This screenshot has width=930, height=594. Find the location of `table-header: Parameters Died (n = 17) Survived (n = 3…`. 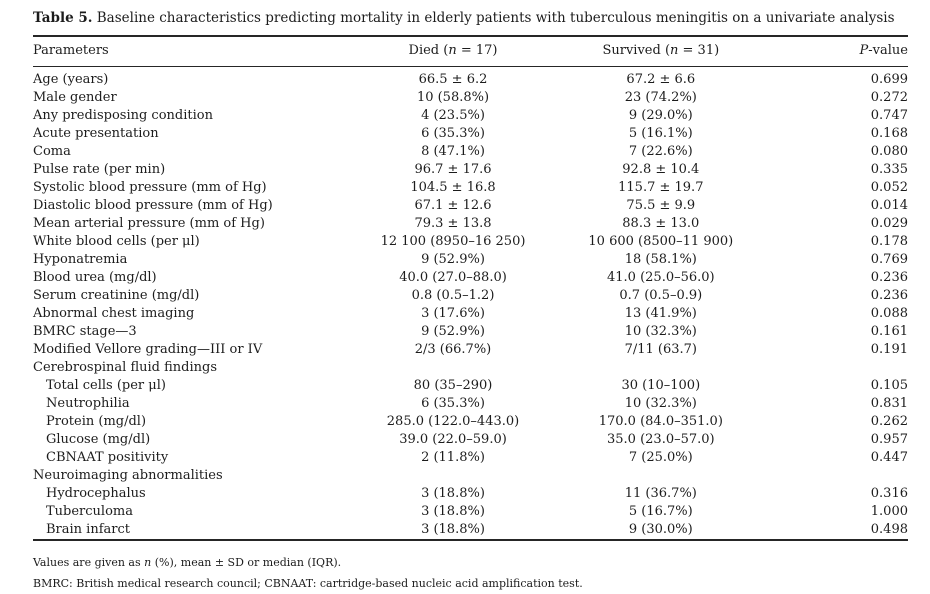

table-header: Parameters Died (n = 17) Survived (n = 3… is located at coordinates (470, 51).